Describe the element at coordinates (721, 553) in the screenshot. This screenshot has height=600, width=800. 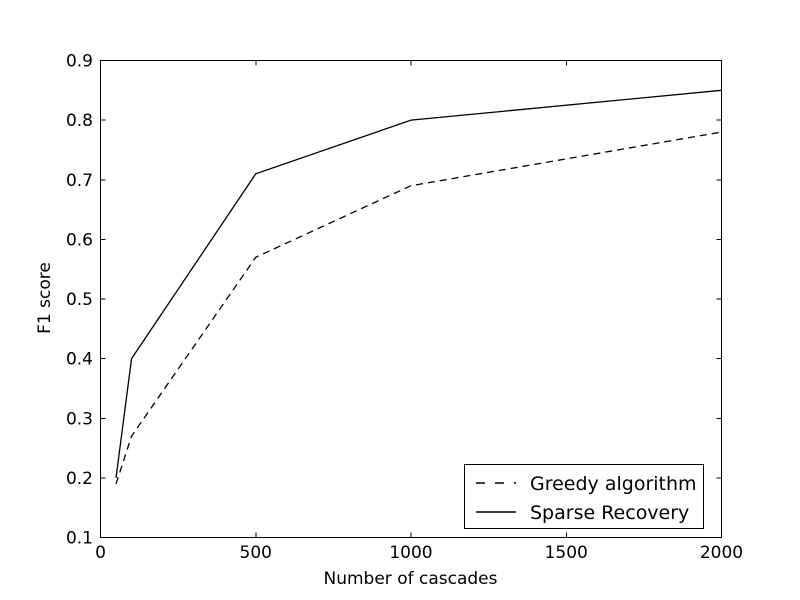
I see `x-tick-label: 2000` at that location.